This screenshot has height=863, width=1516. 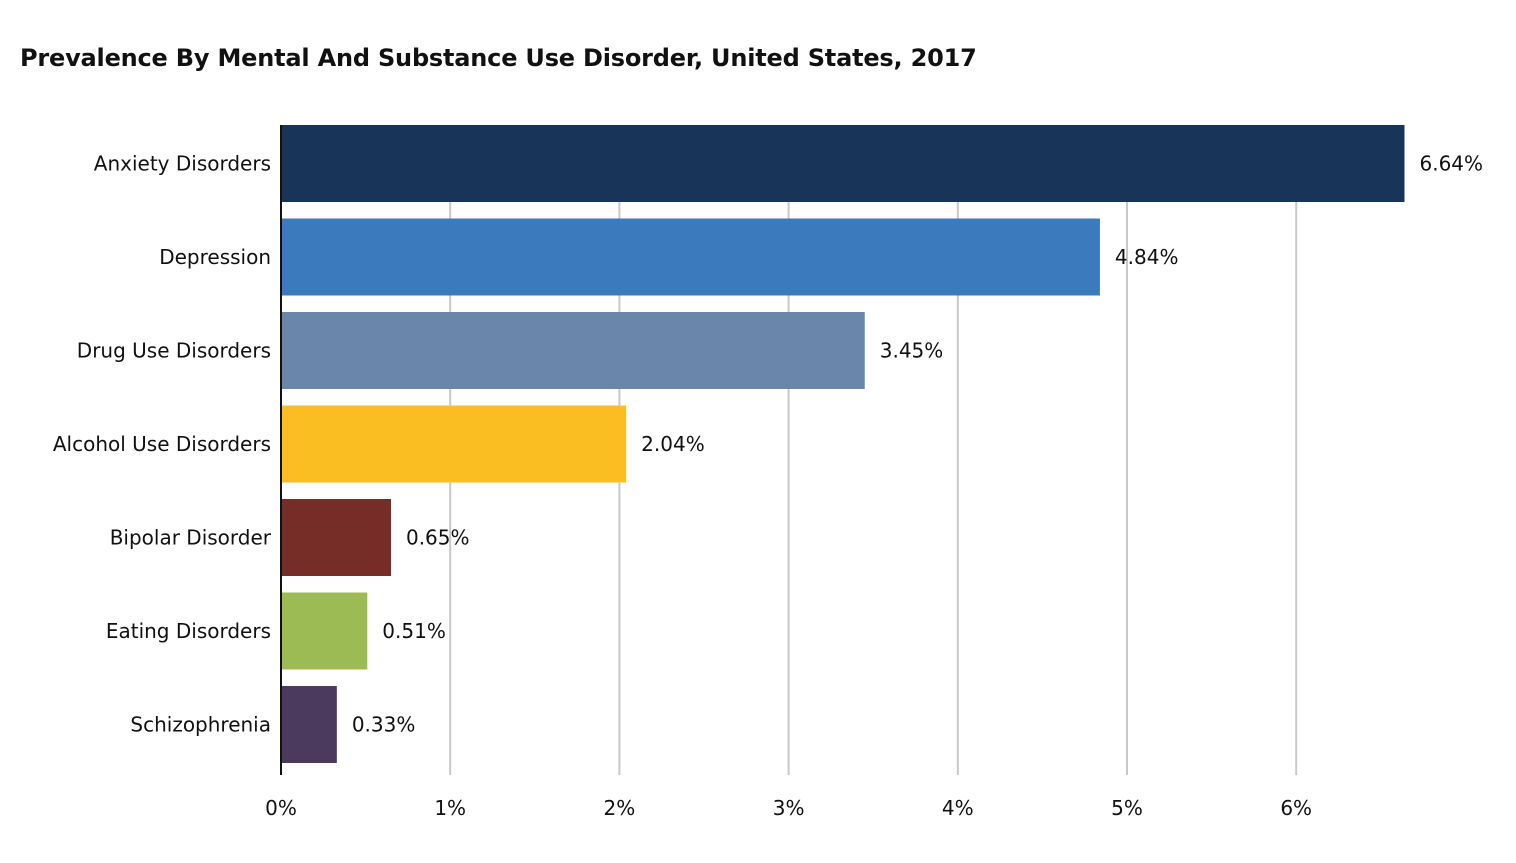 What do you see at coordinates (191, 538) in the screenshot?
I see `category-label-bipolar-disorder: Bipolar Disorder` at bounding box center [191, 538].